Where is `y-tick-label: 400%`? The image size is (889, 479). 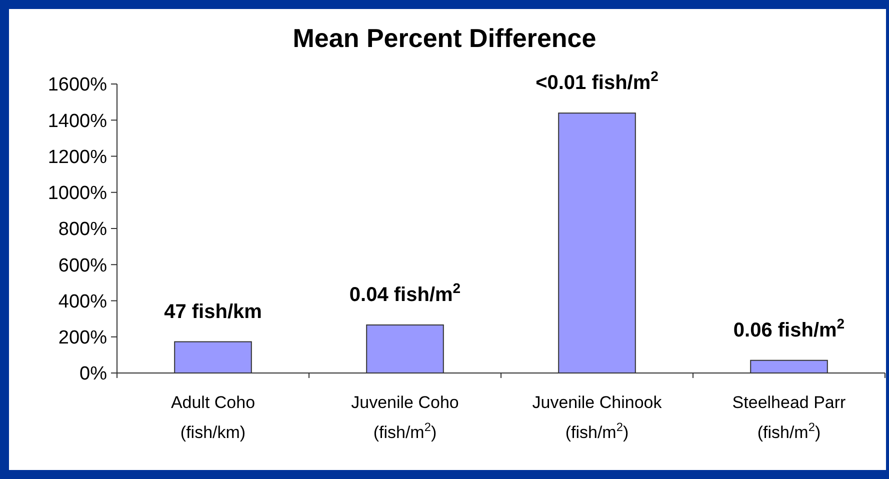 y-tick-label: 400% is located at coordinates (83, 301).